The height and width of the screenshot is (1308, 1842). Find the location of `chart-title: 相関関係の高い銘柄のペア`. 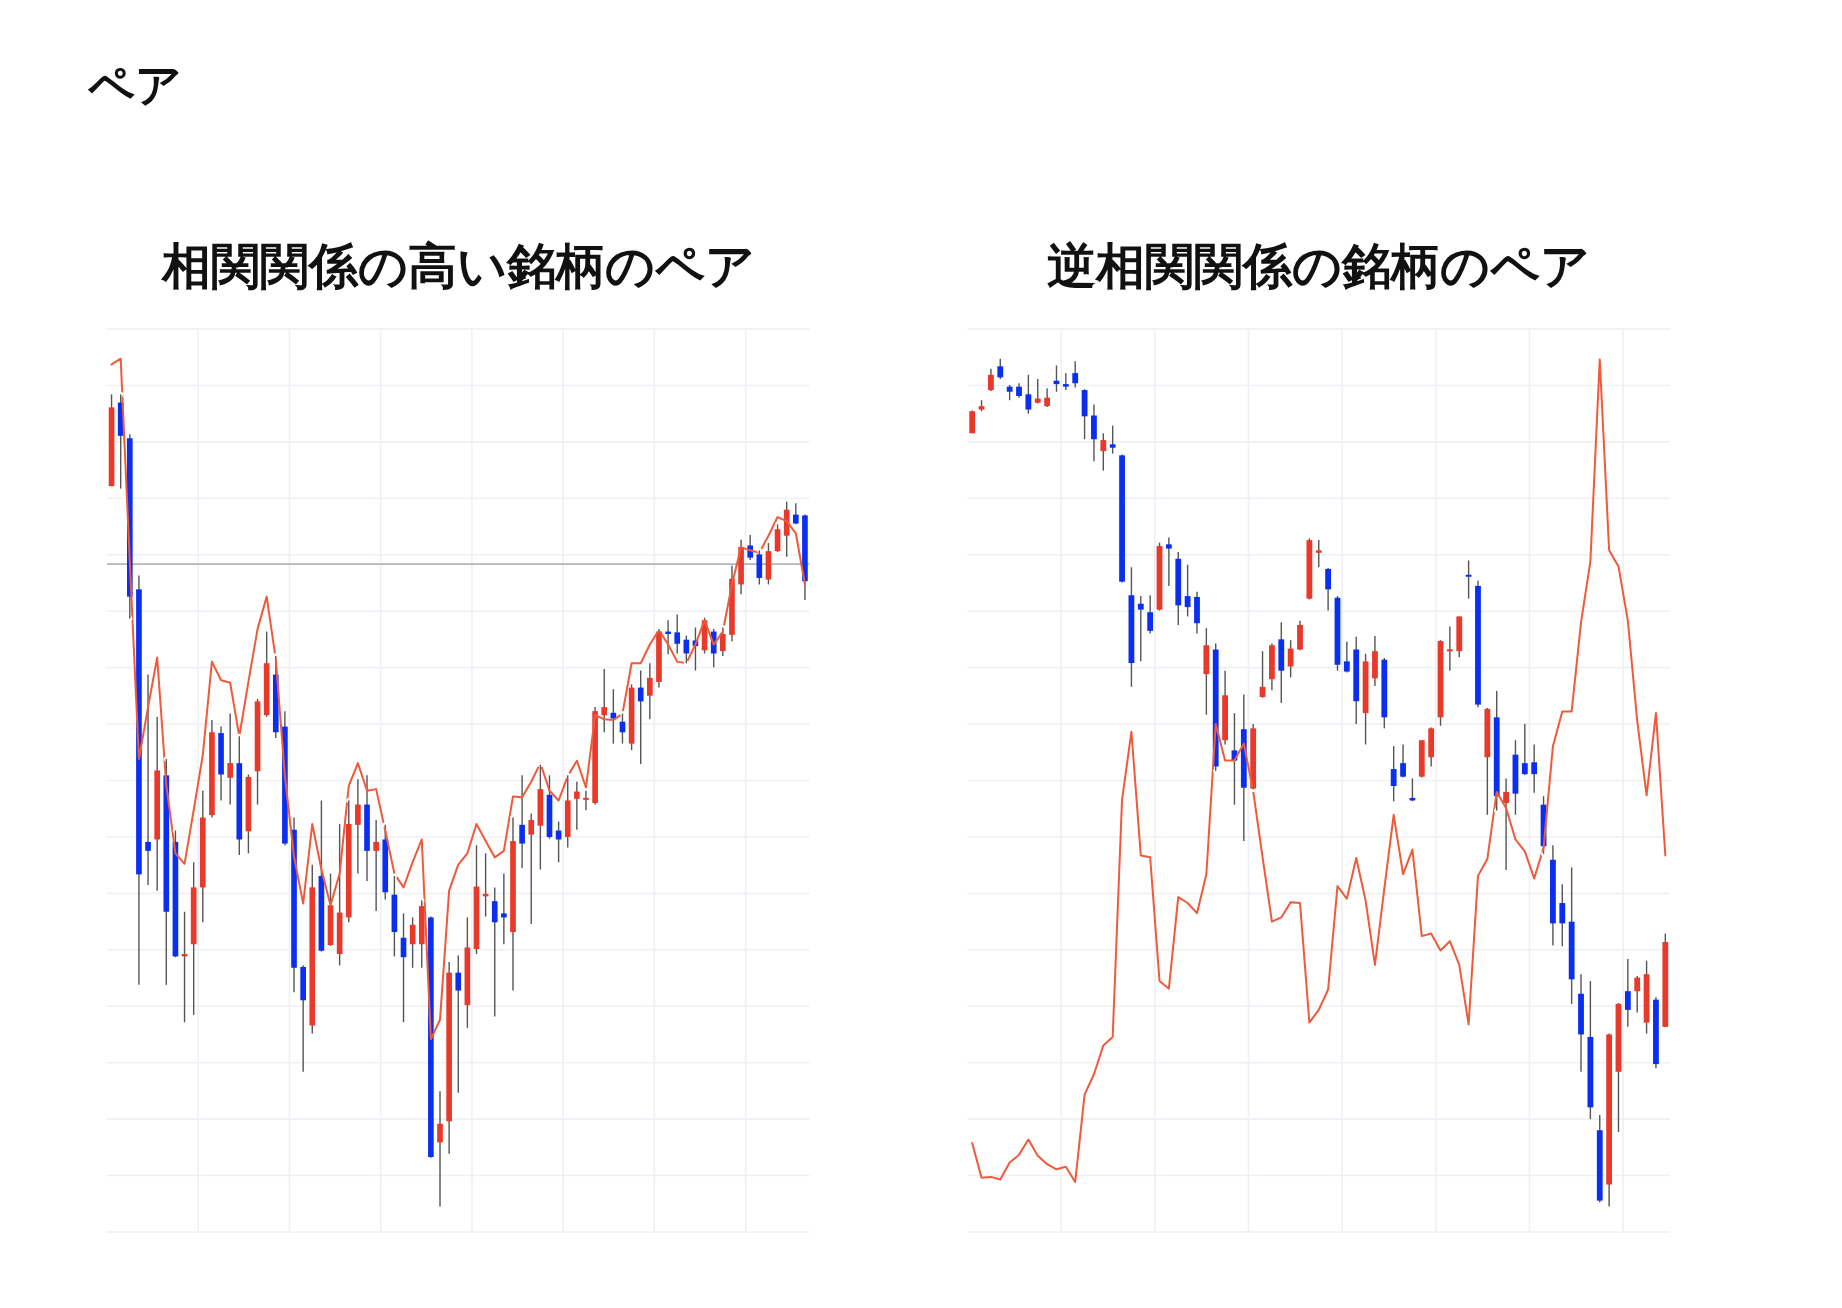

chart-title: 相関関係の高い銘柄のペア is located at coordinates (457, 266).